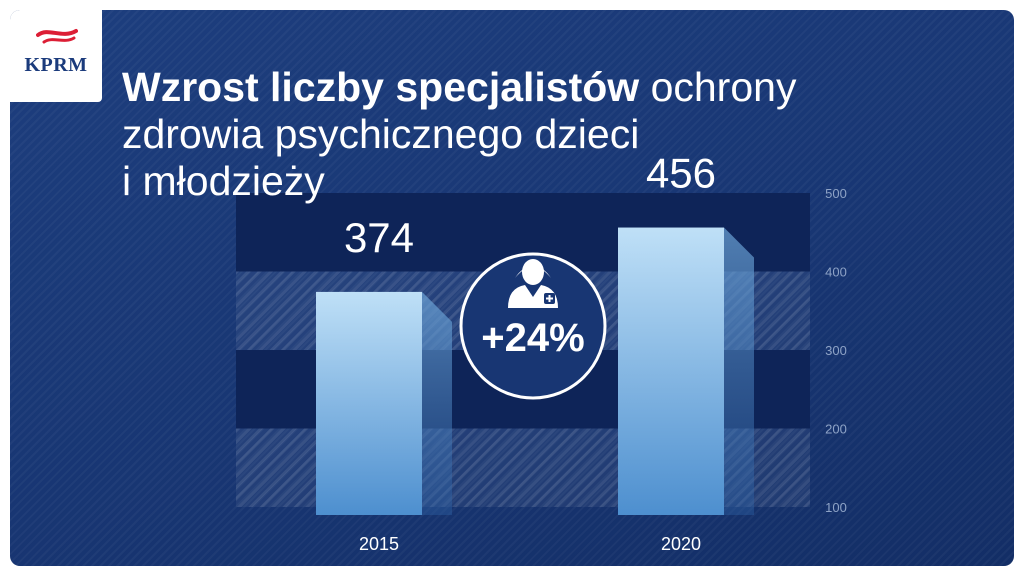 This screenshot has height=576, width=1024. What do you see at coordinates (681, 173) in the screenshot?
I see `data-label: 456` at bounding box center [681, 173].